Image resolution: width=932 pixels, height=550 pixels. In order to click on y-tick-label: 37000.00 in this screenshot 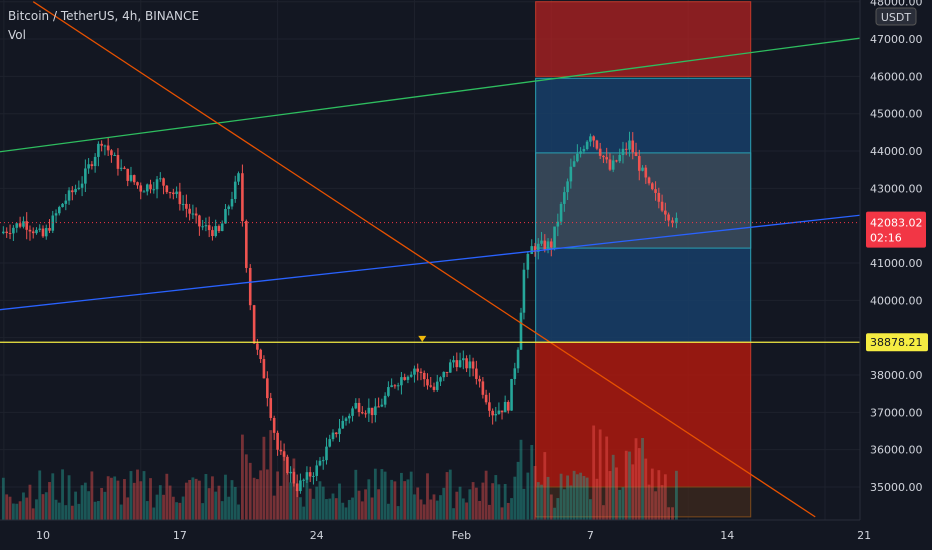, I will do `click(896, 412)`.